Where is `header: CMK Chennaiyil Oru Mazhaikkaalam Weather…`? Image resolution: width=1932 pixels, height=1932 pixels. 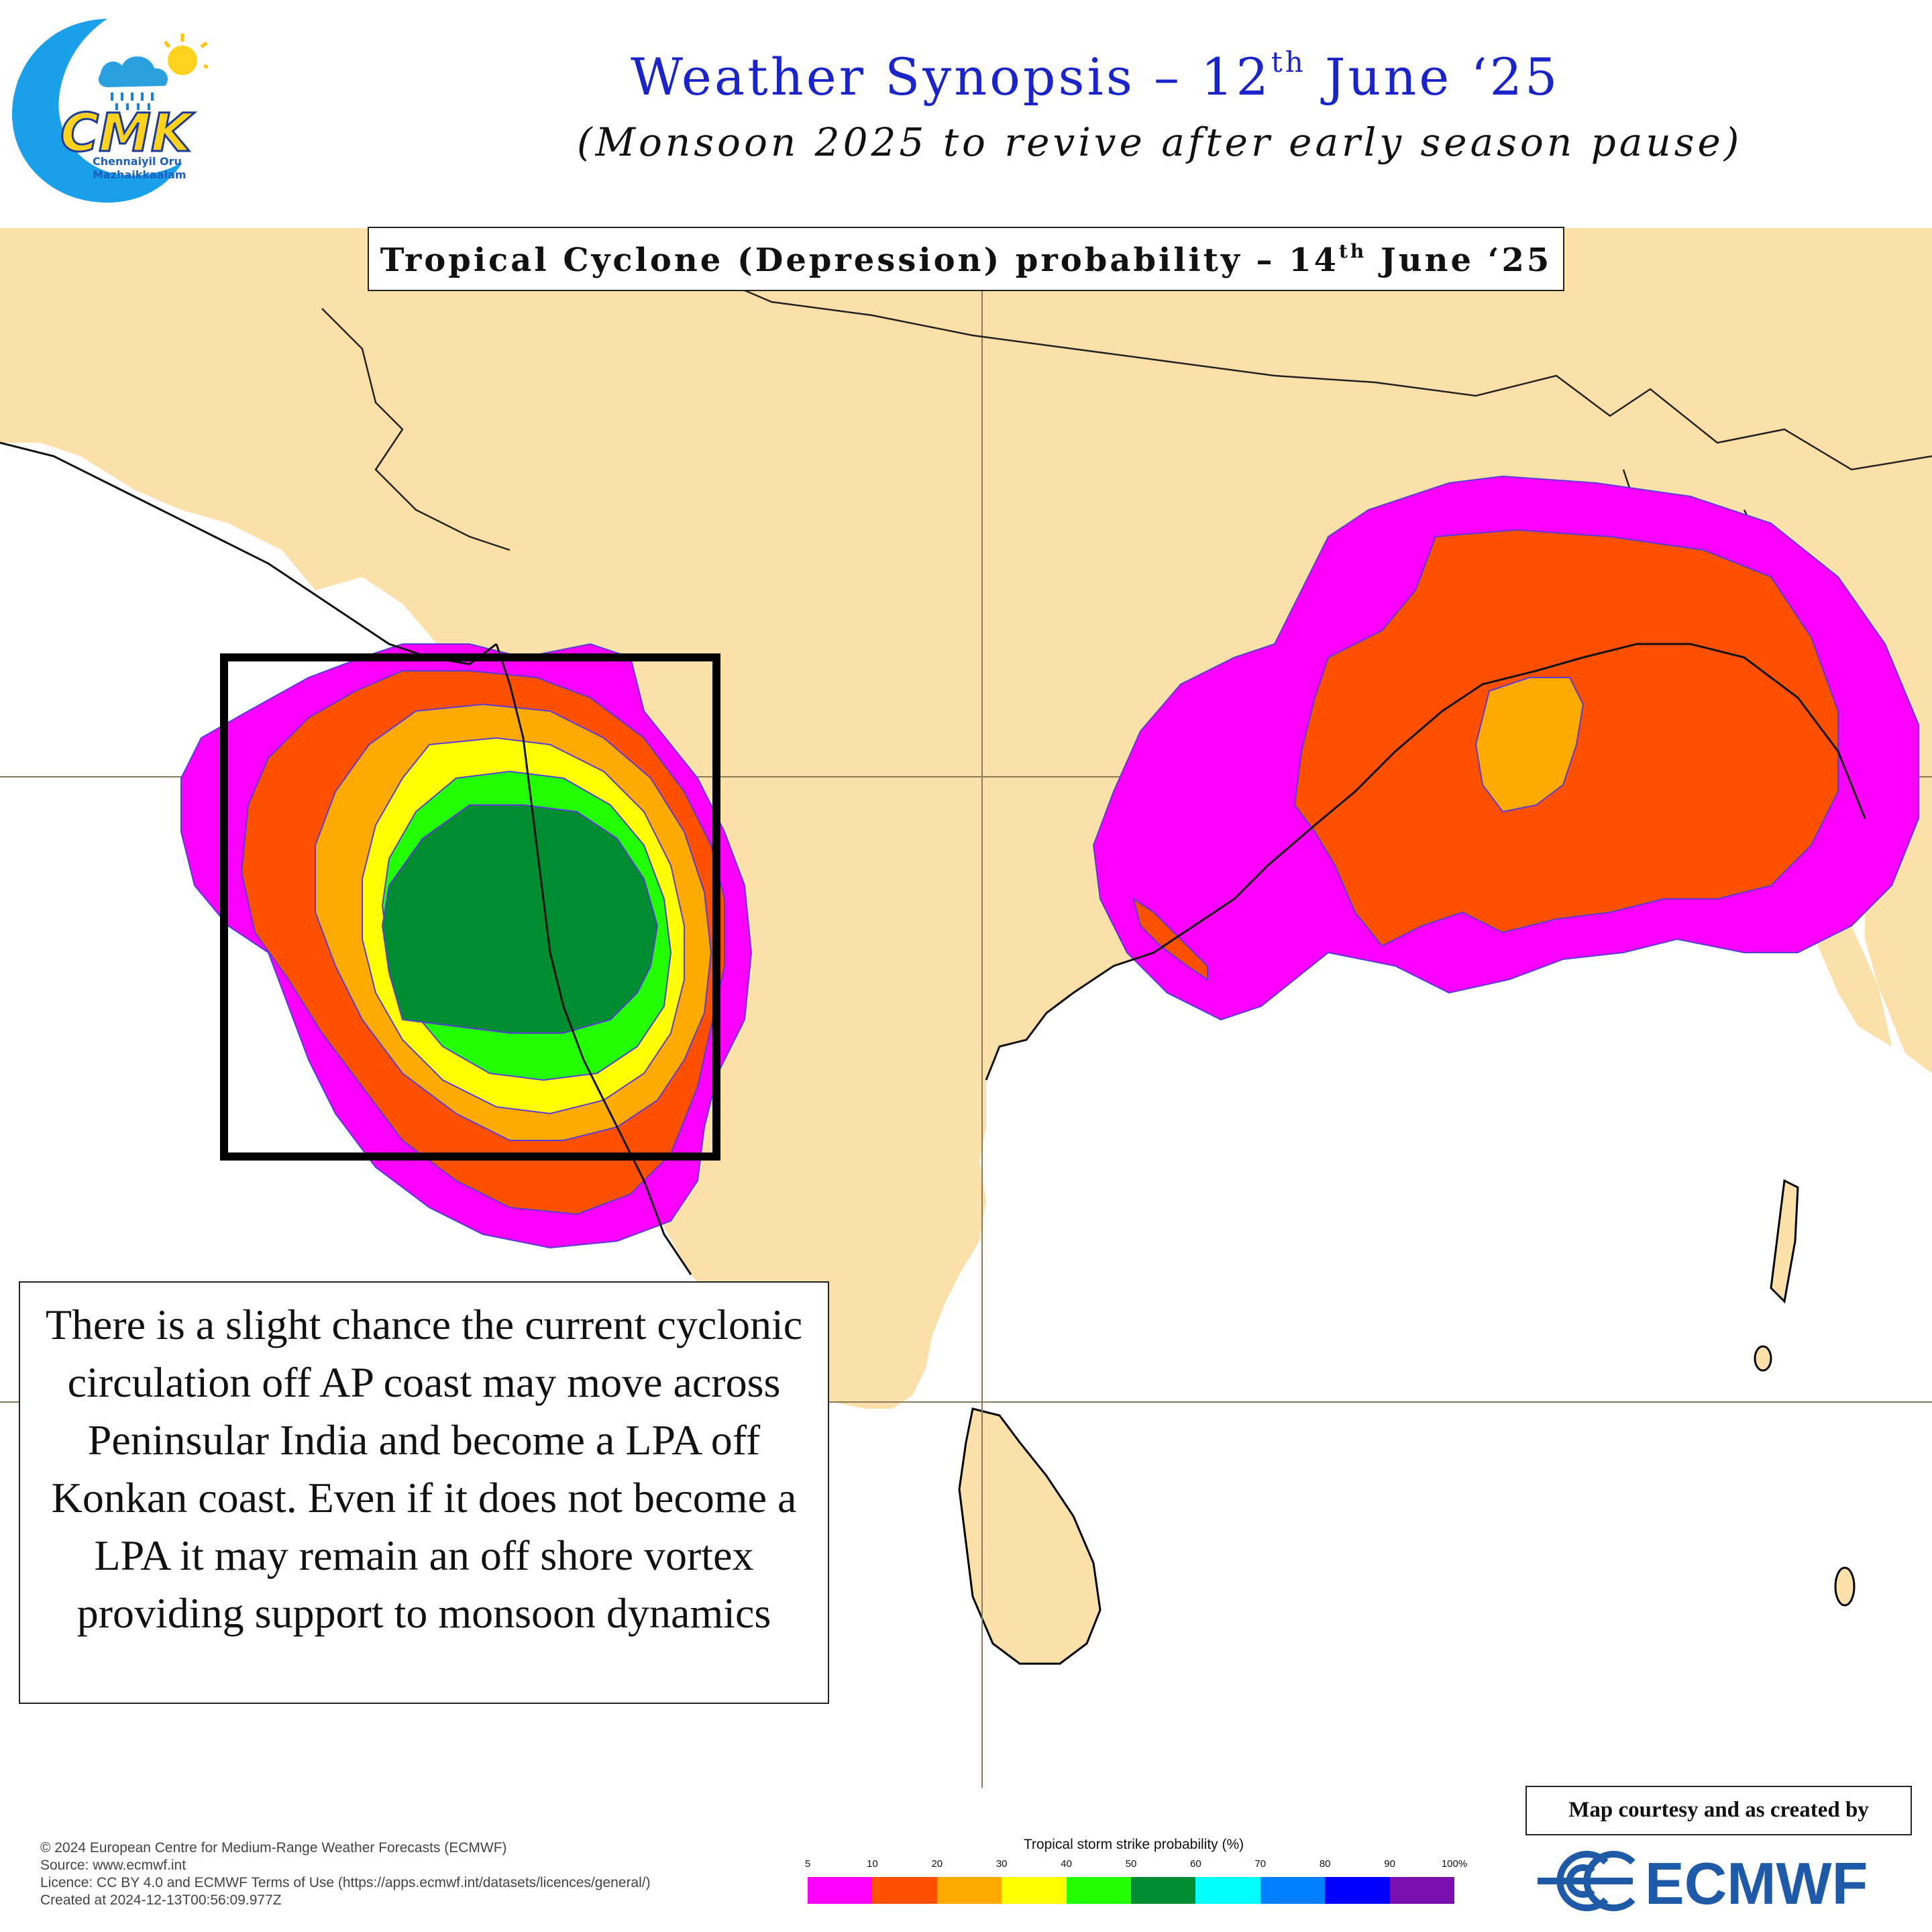
header: CMK Chennaiyil Oru Mazhaikkaalam Weather… is located at coordinates (966, 114).